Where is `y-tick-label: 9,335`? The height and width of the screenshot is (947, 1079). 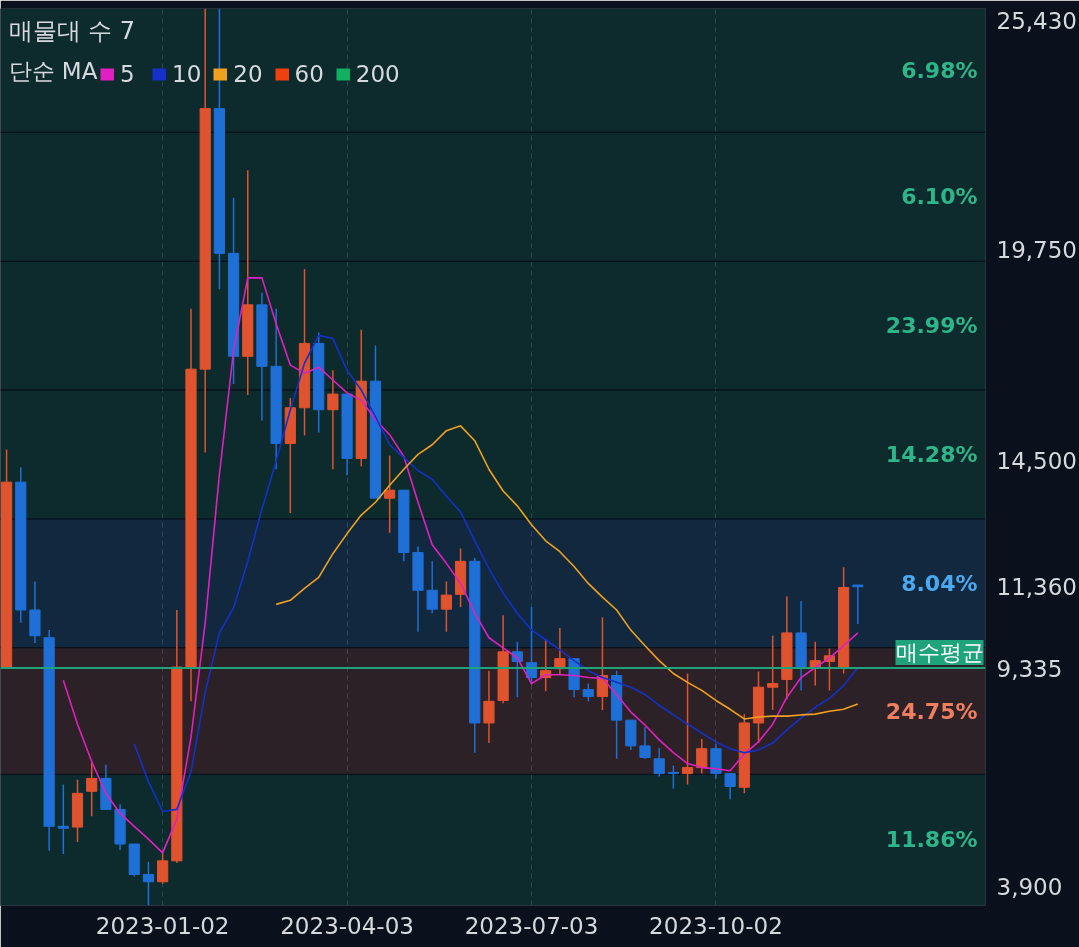 y-tick-label: 9,335 is located at coordinates (1029, 668).